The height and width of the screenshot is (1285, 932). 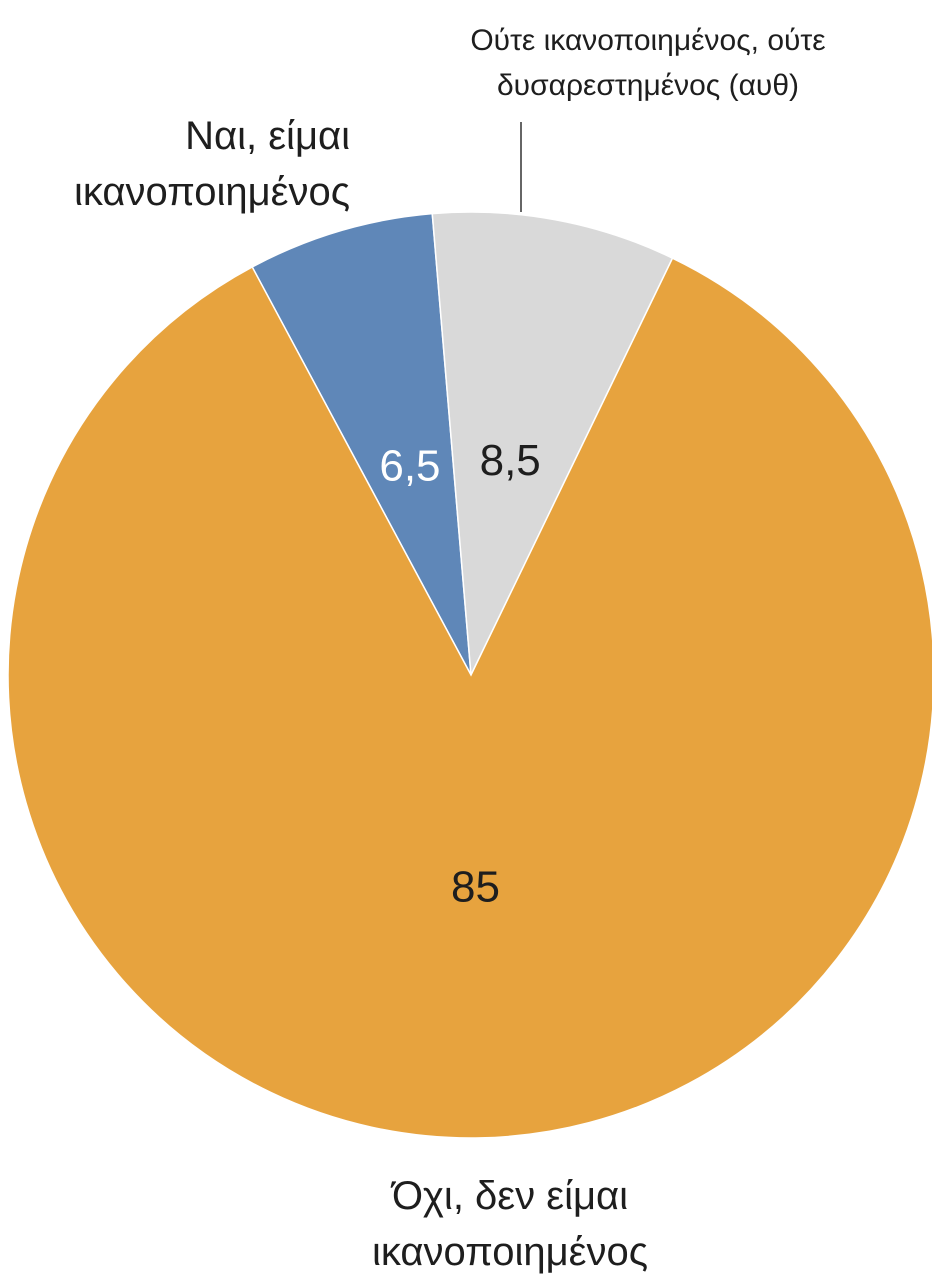 What do you see at coordinates (409, 465) in the screenshot?
I see `data-label: 6,5` at bounding box center [409, 465].